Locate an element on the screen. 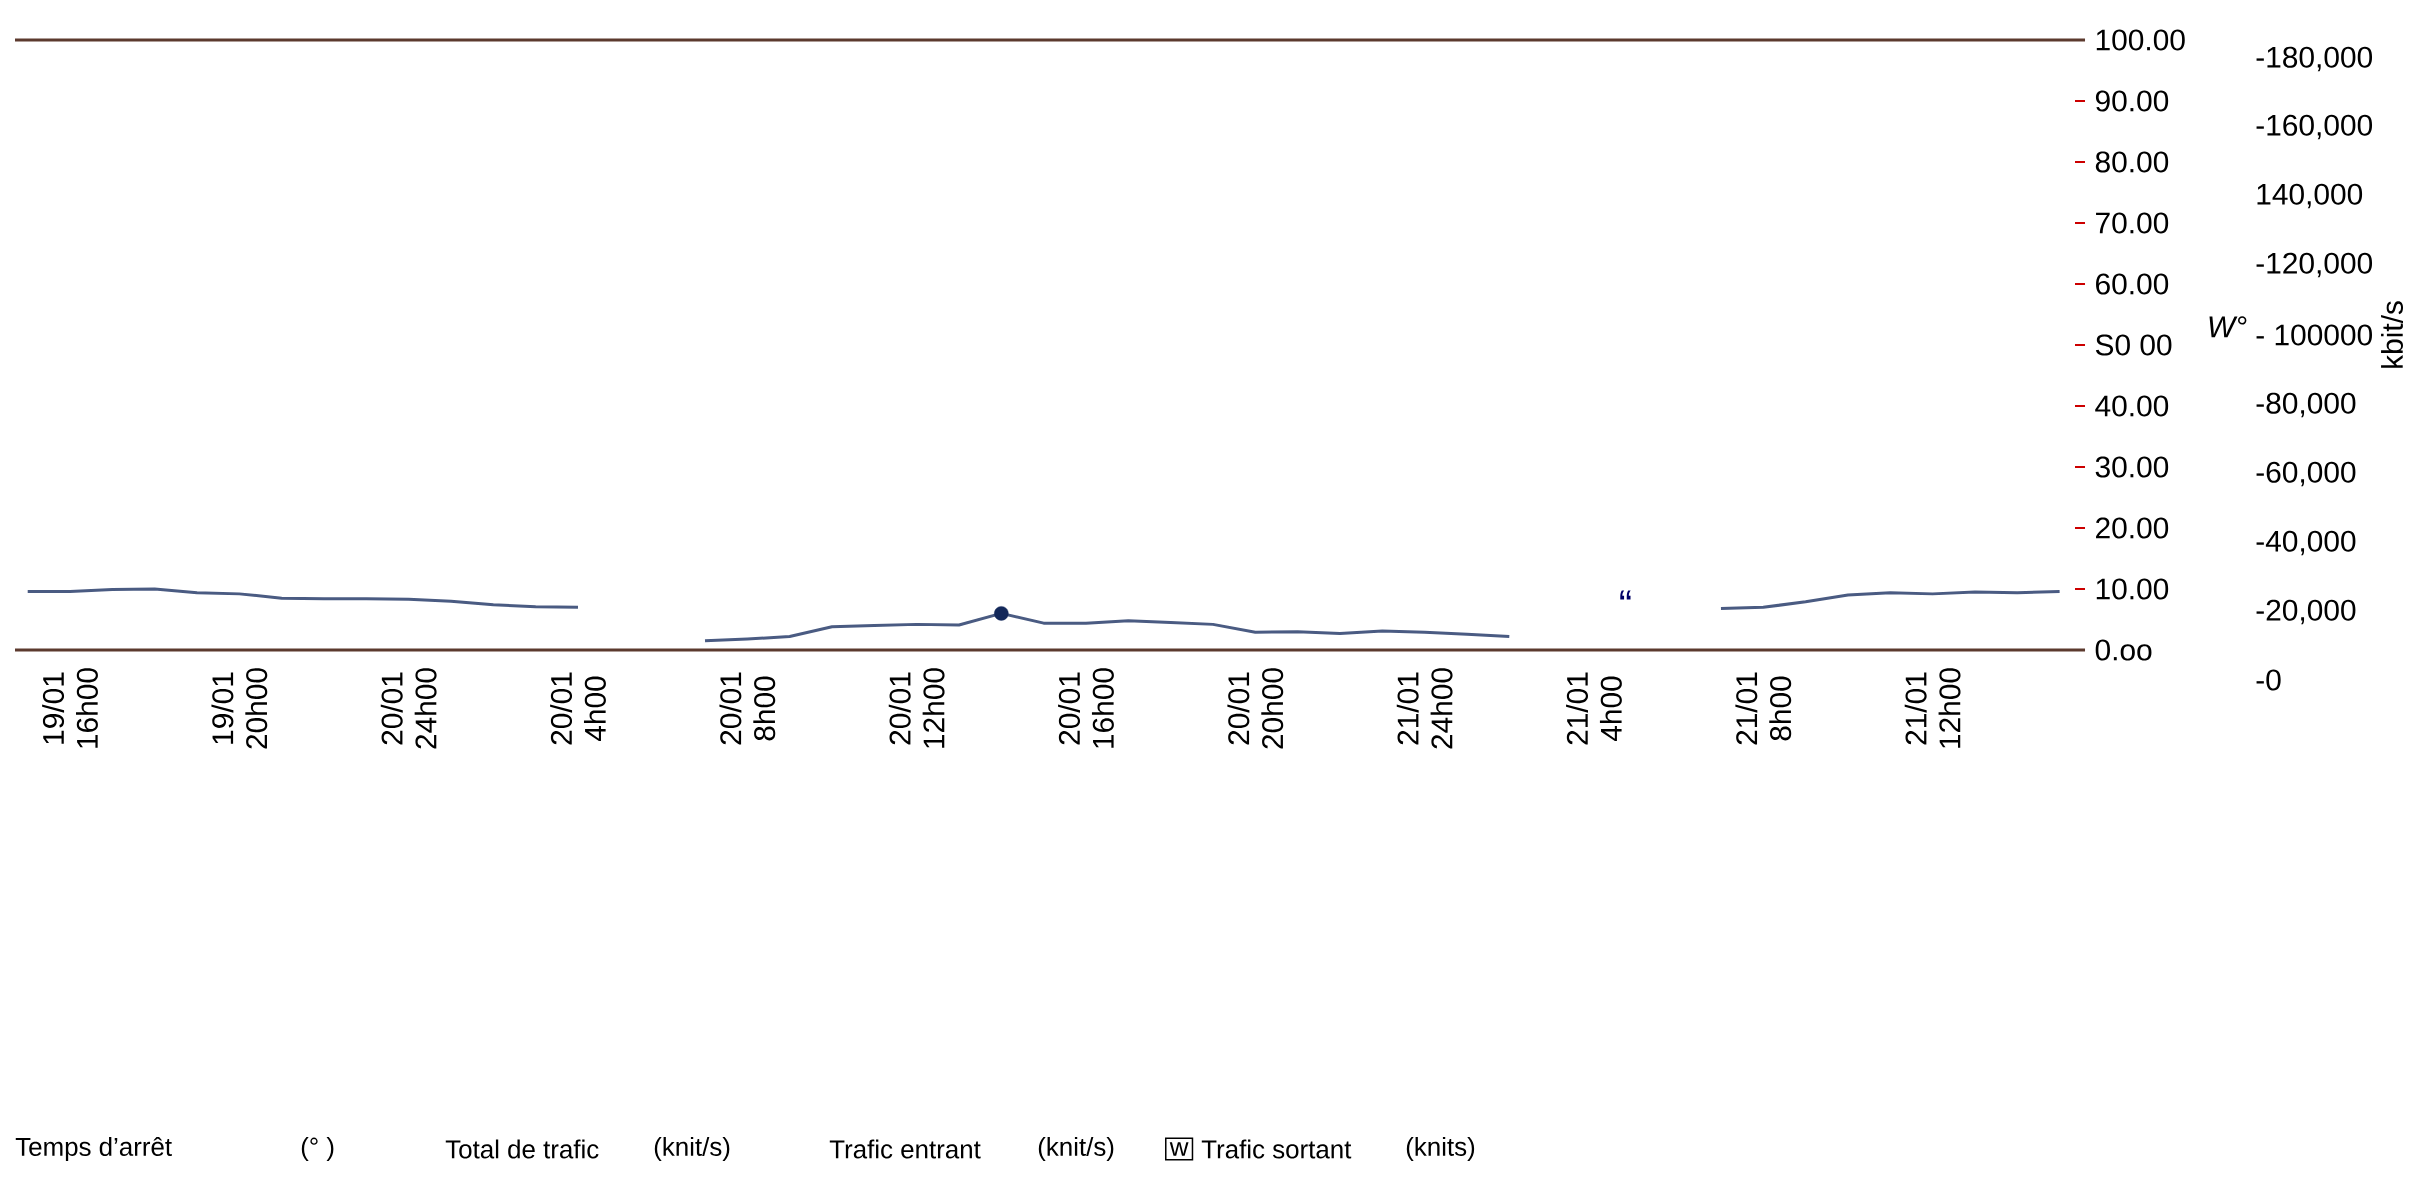 This screenshot has width=2409, height=1180. text: 140,000 is located at coordinates (2310, 196).